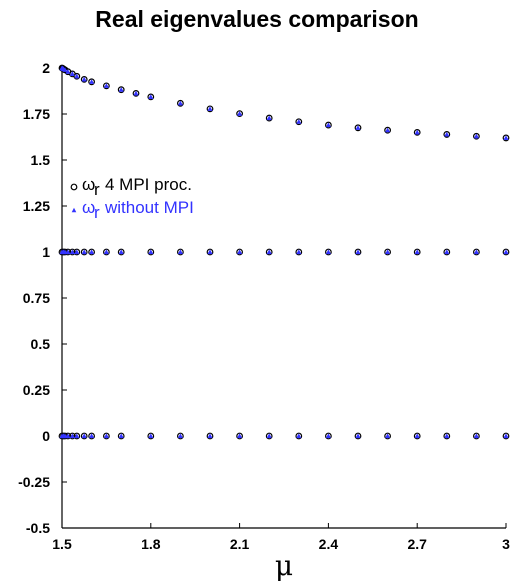 The width and height of the screenshot is (514, 582). What do you see at coordinates (257, 19) in the screenshot?
I see `chart-title: Real eigenvalues comparison` at bounding box center [257, 19].